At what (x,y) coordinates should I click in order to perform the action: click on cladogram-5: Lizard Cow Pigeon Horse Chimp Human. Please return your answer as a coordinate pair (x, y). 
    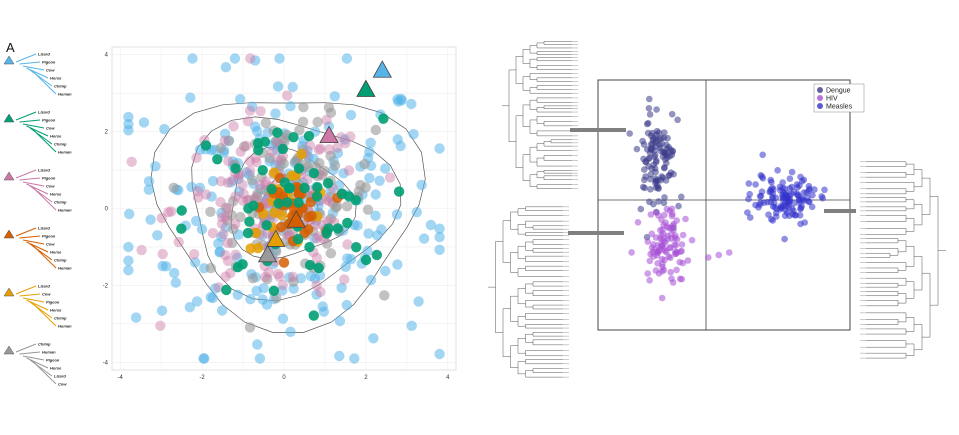
    Looking at the image, I should click on (37, 306).